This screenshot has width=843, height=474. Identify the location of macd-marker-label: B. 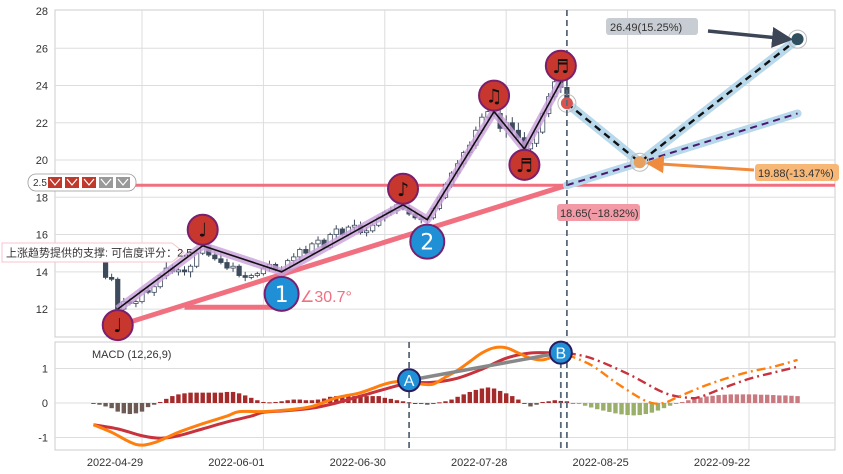
(560, 354).